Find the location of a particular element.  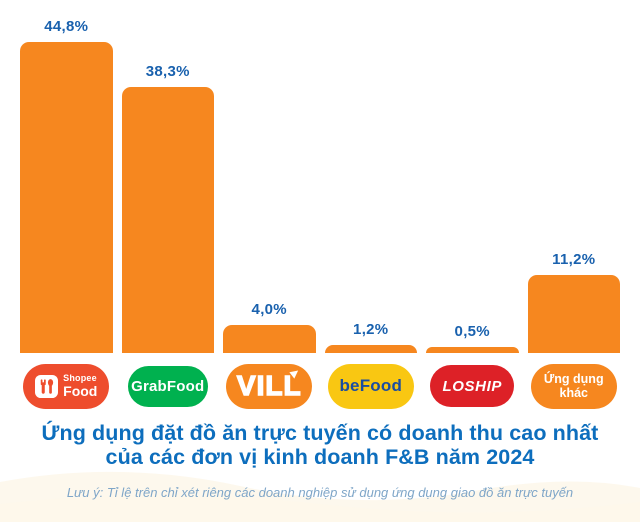

other-apps-logo: Ứng dụng khác is located at coordinates (573, 386).